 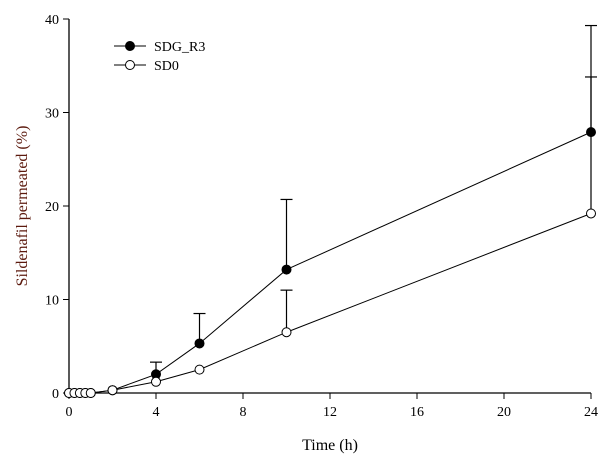 I want to click on y-tick-label: 10, so click(x=52, y=301).